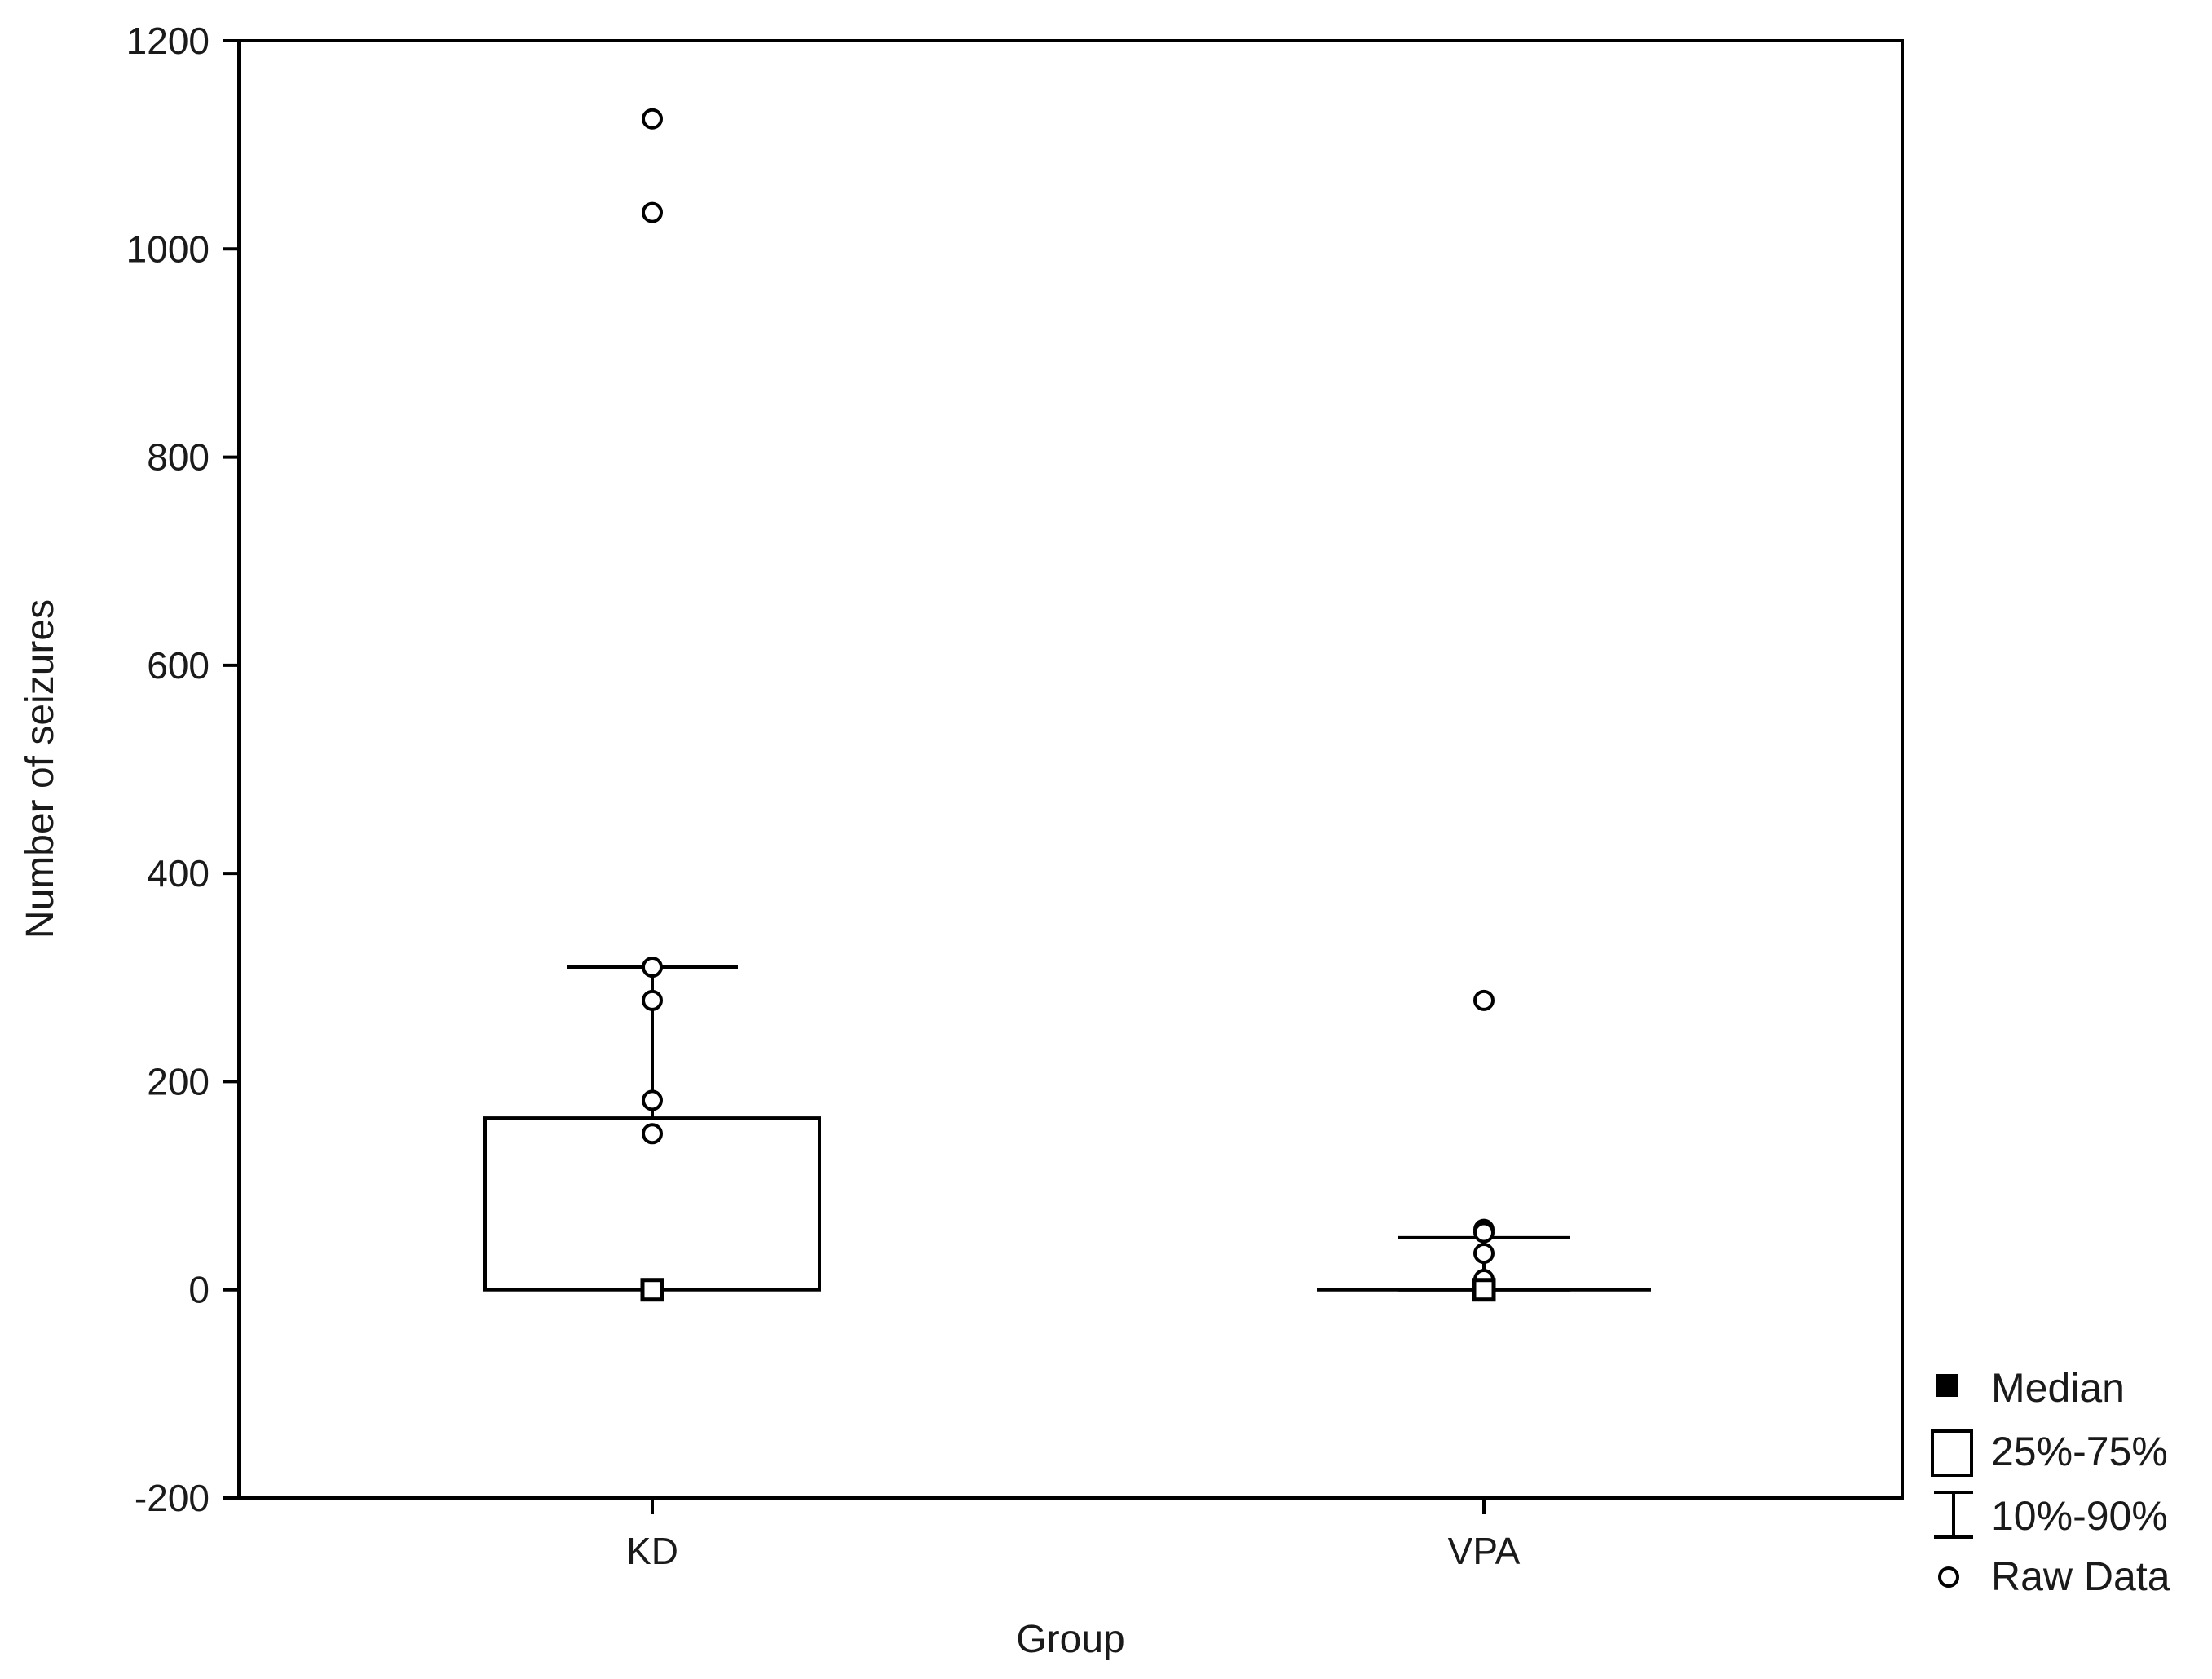  What do you see at coordinates (1947, 1386) in the screenshot?
I see `legend-median-symbol` at bounding box center [1947, 1386].